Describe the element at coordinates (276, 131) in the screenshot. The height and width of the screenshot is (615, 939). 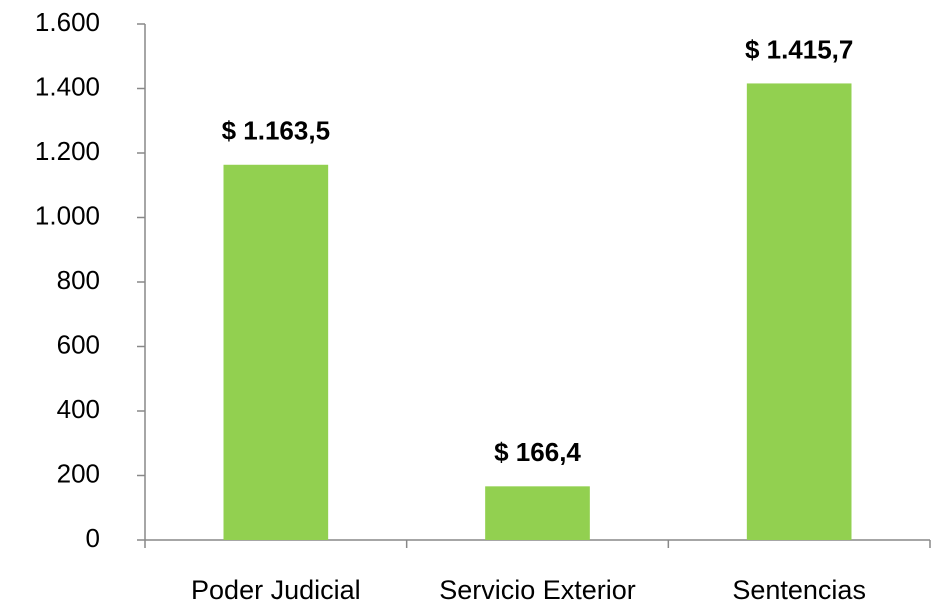
I see `data-label: $ 1.163,5` at that location.